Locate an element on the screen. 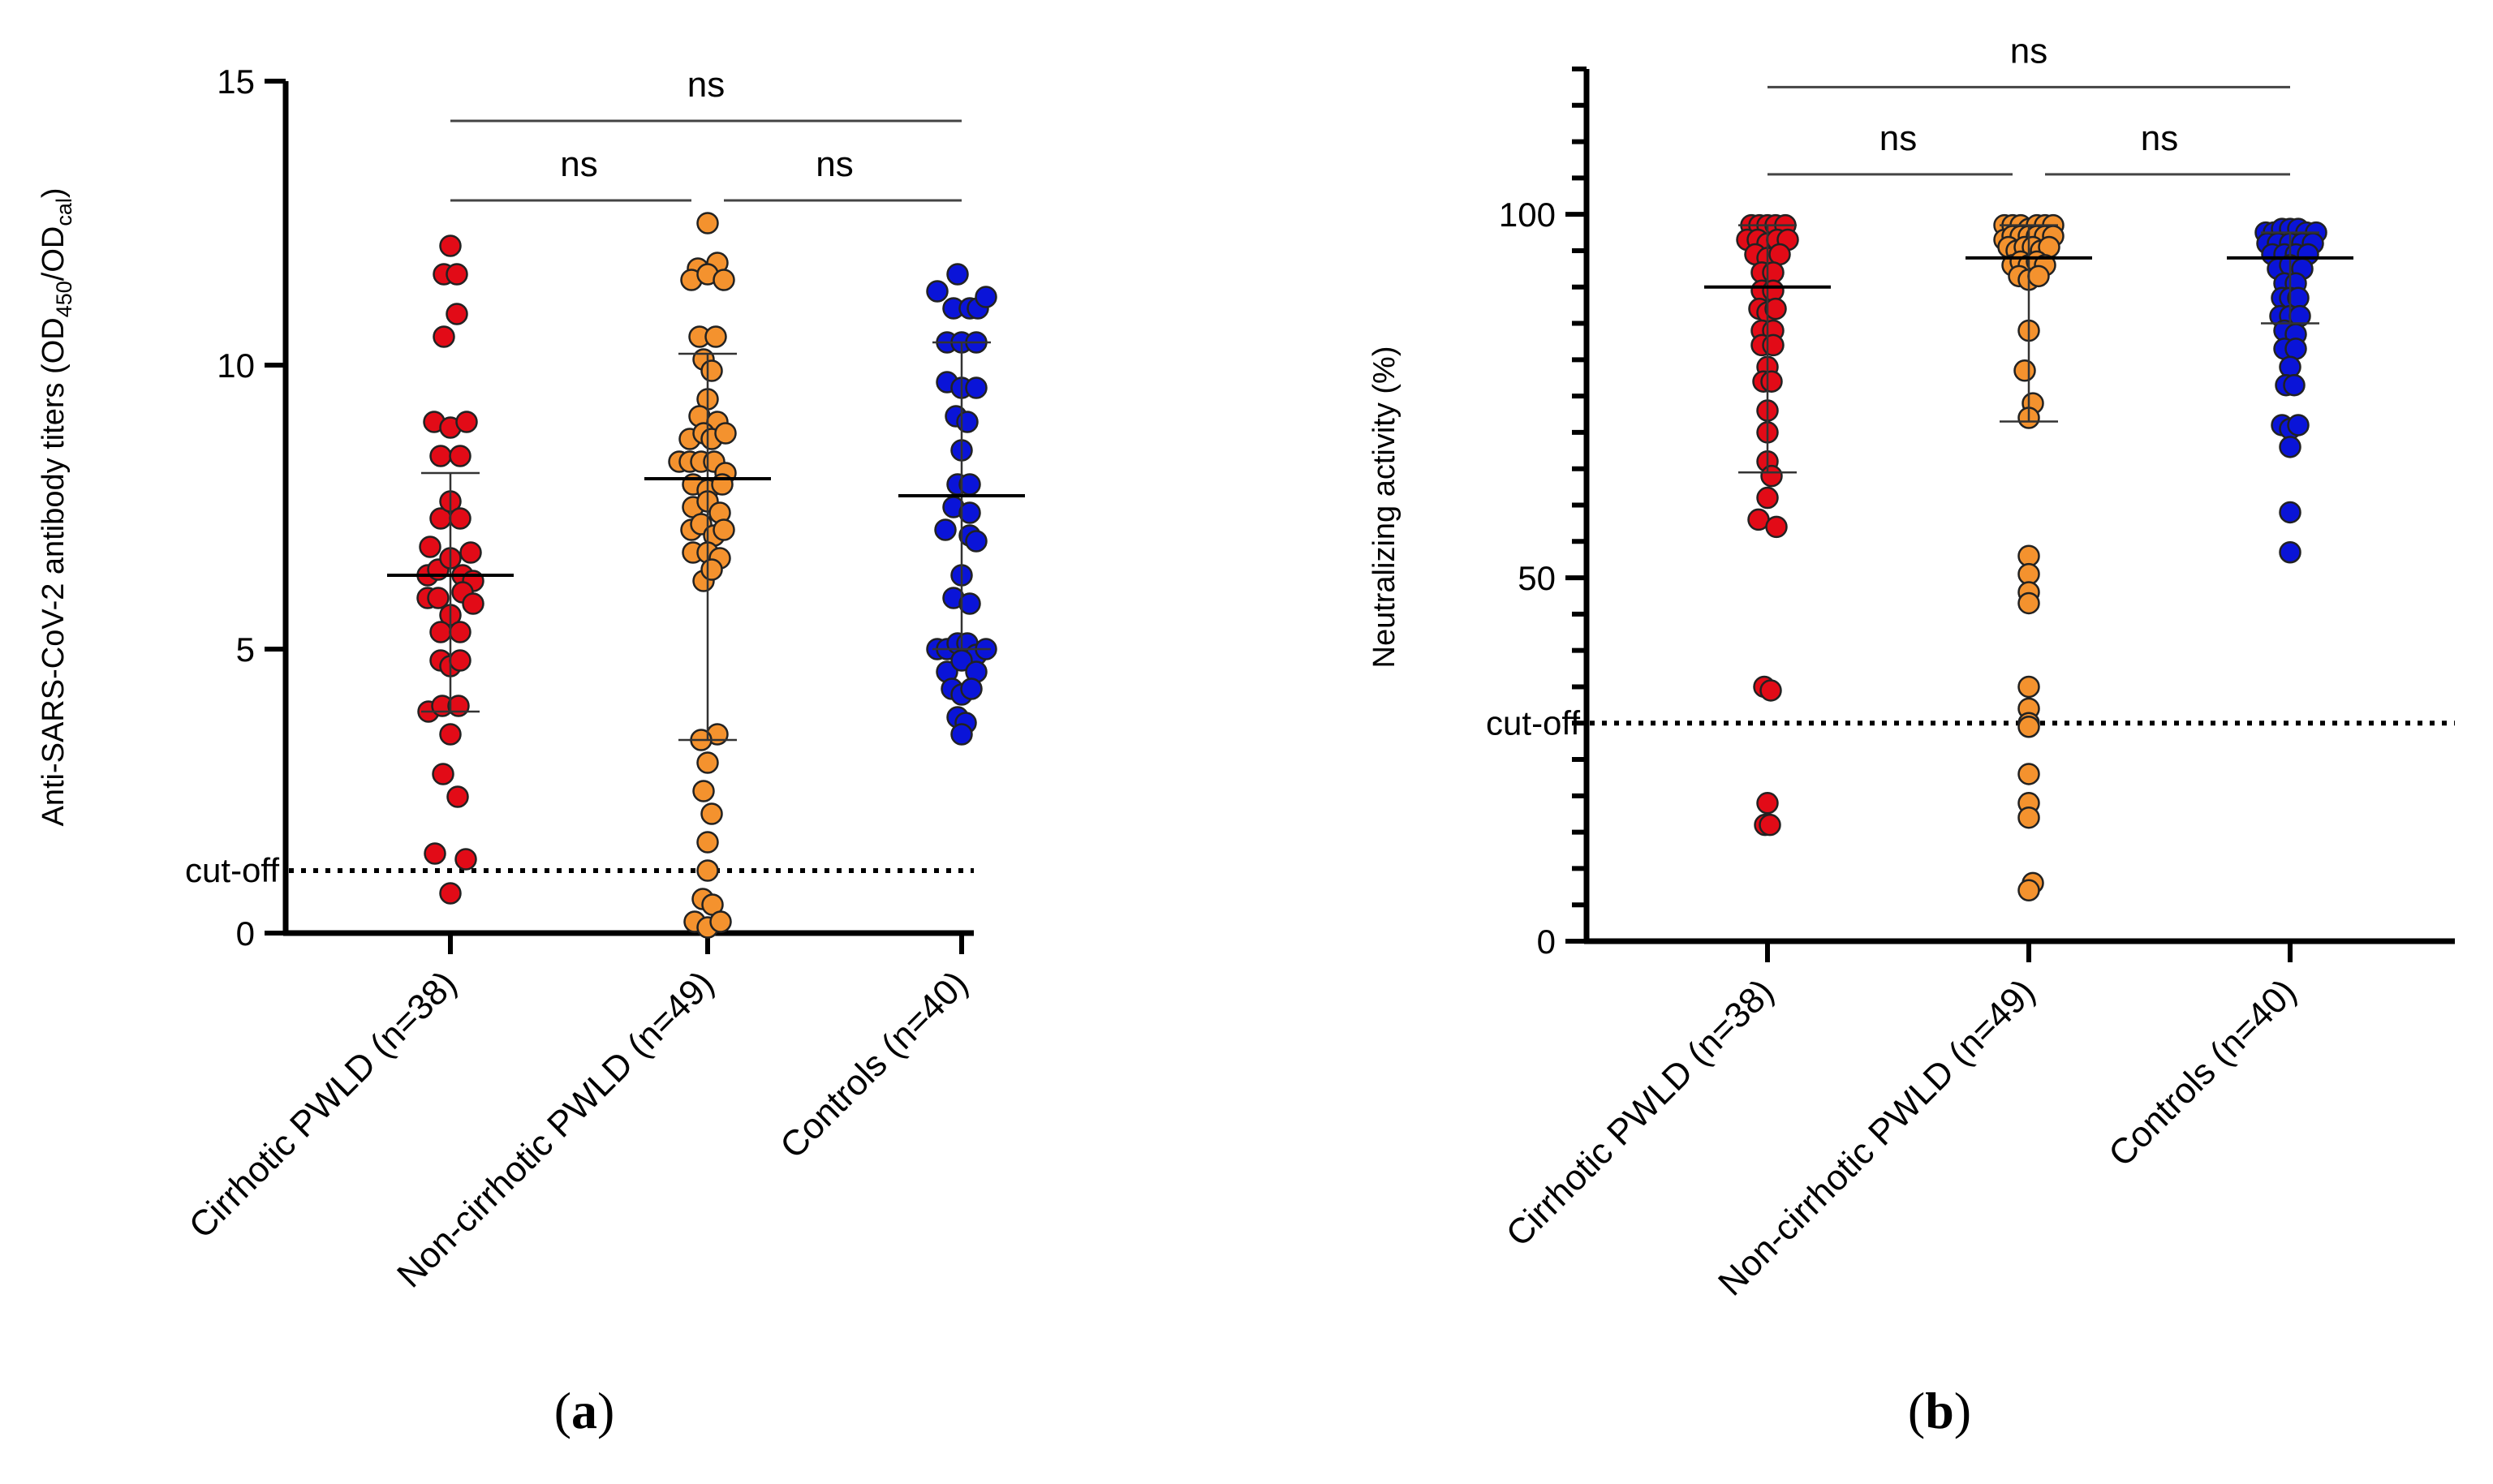  y-axis-label-part: /OD is located at coordinates (54, 254).